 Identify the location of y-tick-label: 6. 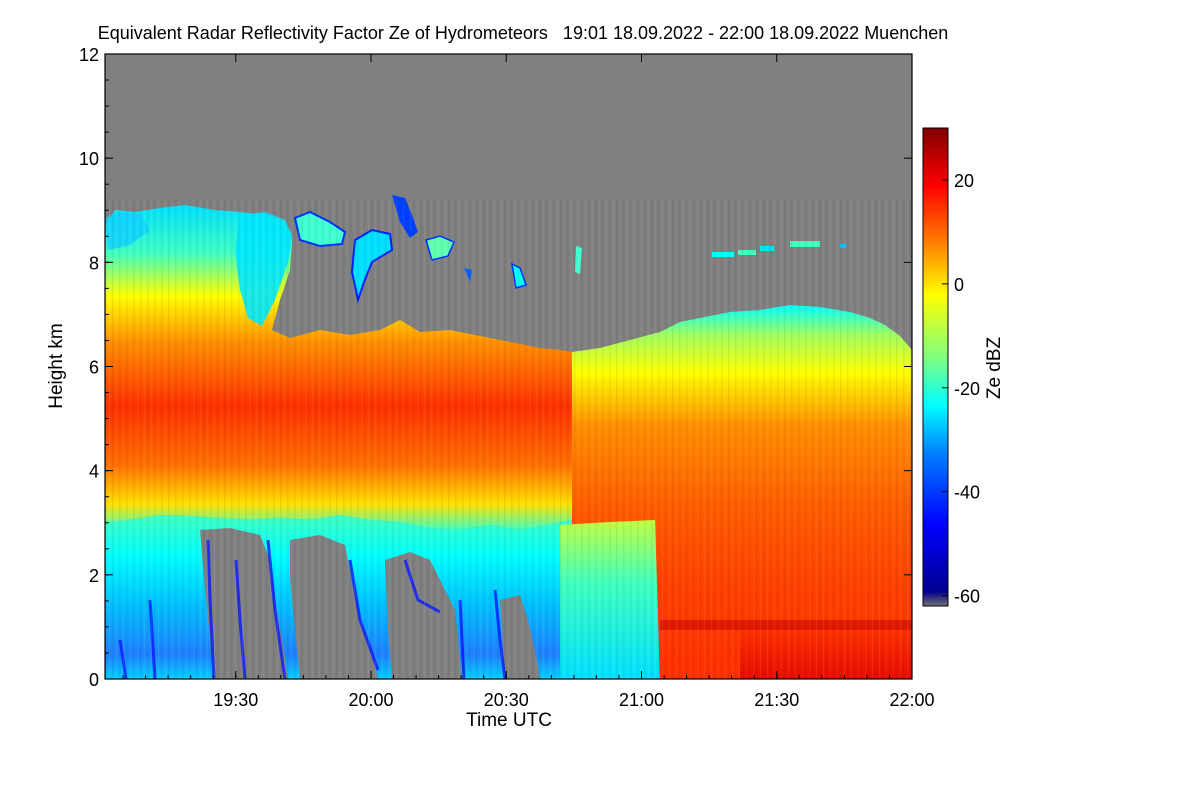
(94, 368).